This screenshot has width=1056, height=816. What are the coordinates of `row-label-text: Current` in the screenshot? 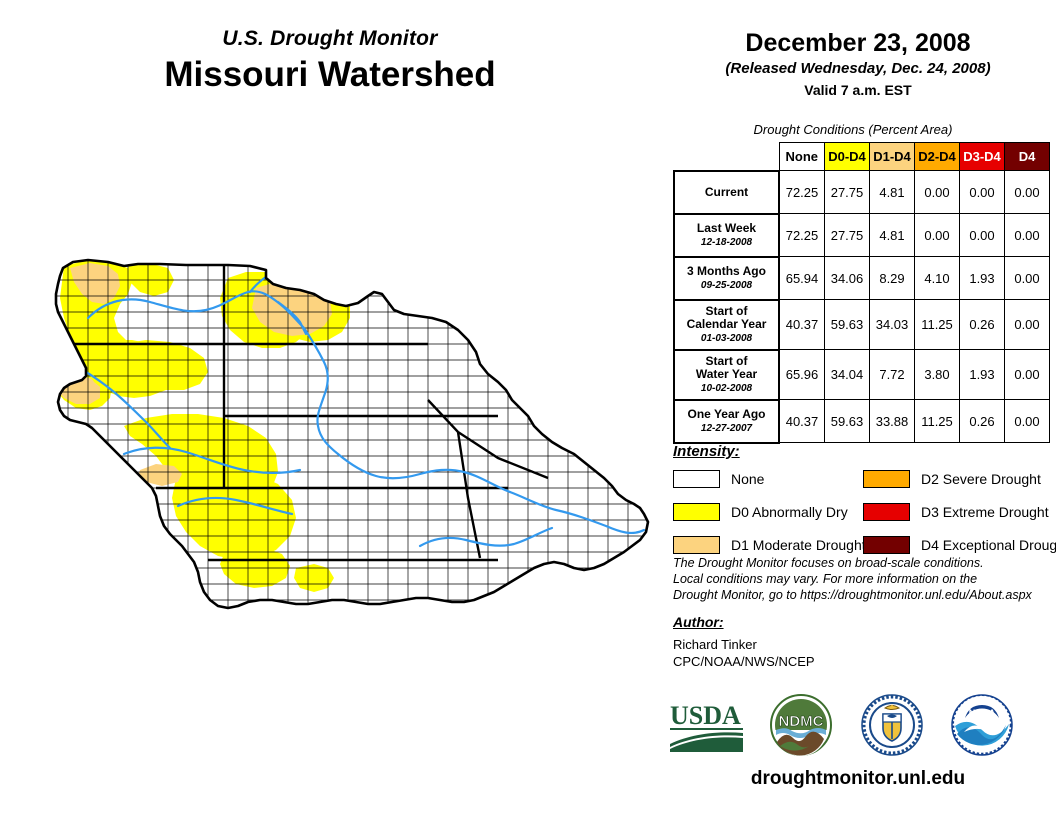 It's located at (726, 191).